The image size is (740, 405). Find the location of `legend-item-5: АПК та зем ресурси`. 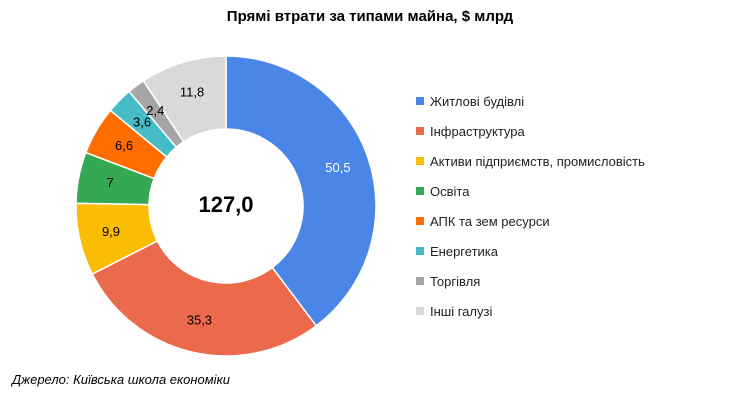

legend-item-5: АПК та зем ресурси is located at coordinates (530, 221).